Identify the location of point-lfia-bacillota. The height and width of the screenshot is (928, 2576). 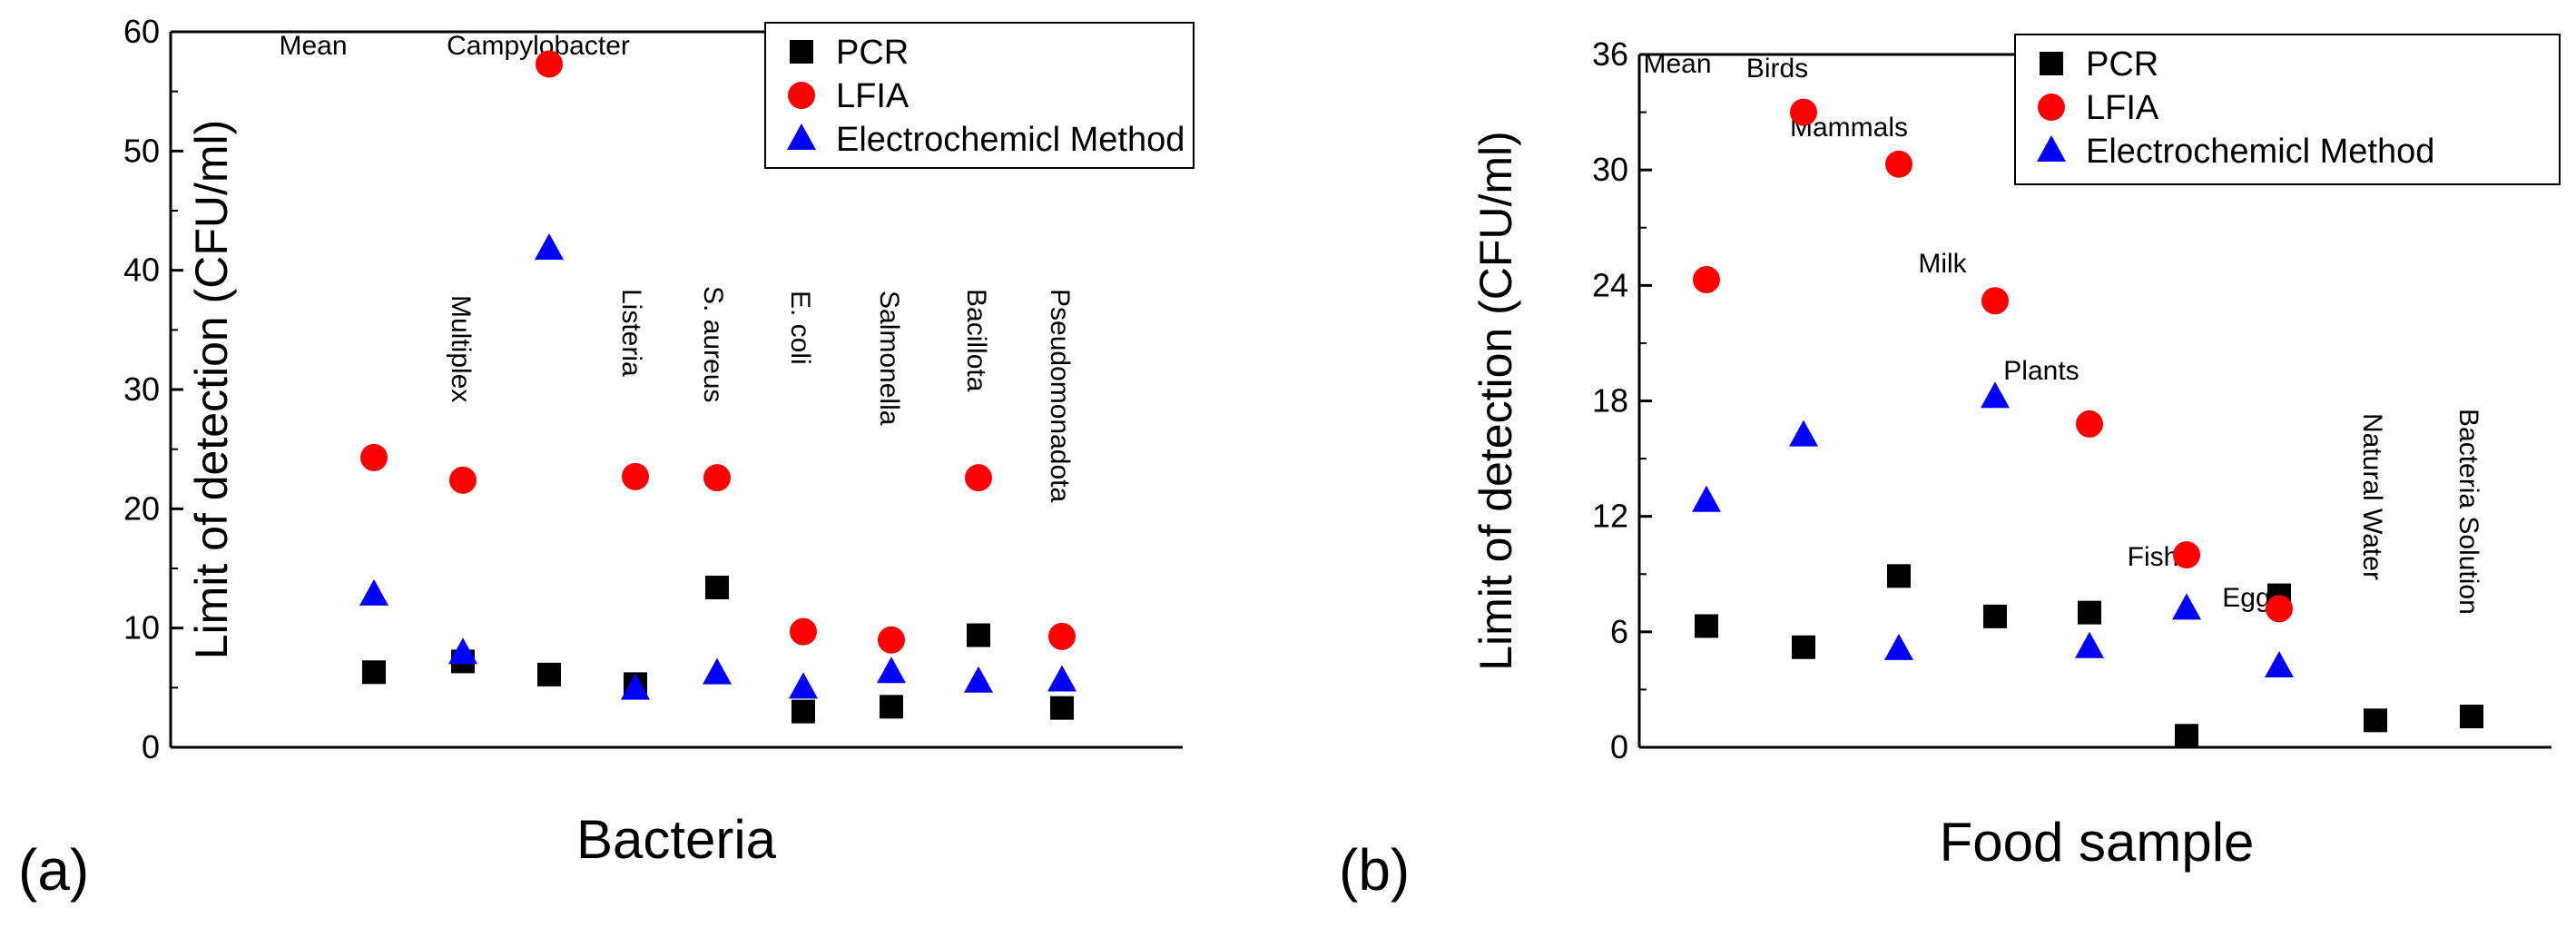
(978, 478).